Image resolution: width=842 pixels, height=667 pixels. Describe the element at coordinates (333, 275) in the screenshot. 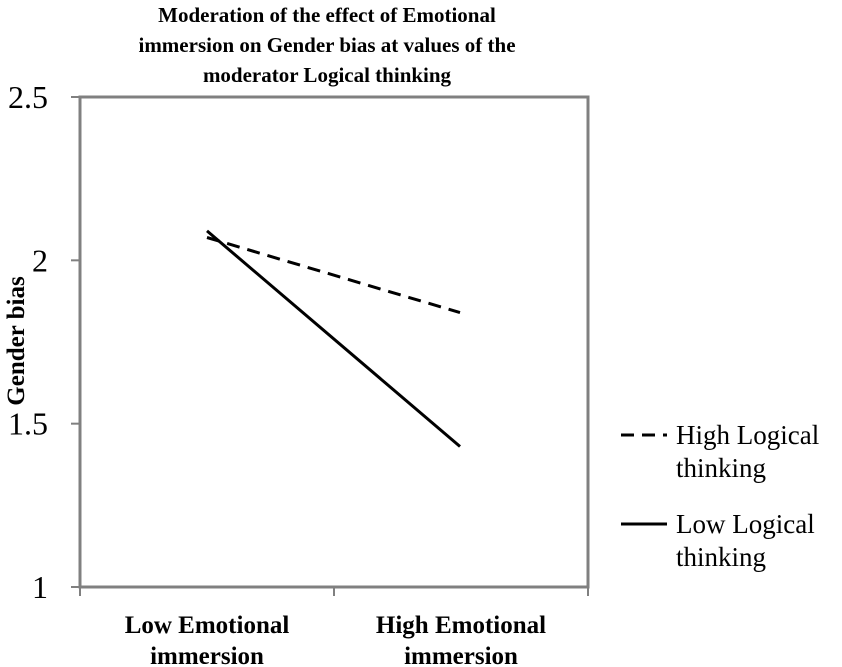

I see `series-line-high-logical-thinking` at that location.